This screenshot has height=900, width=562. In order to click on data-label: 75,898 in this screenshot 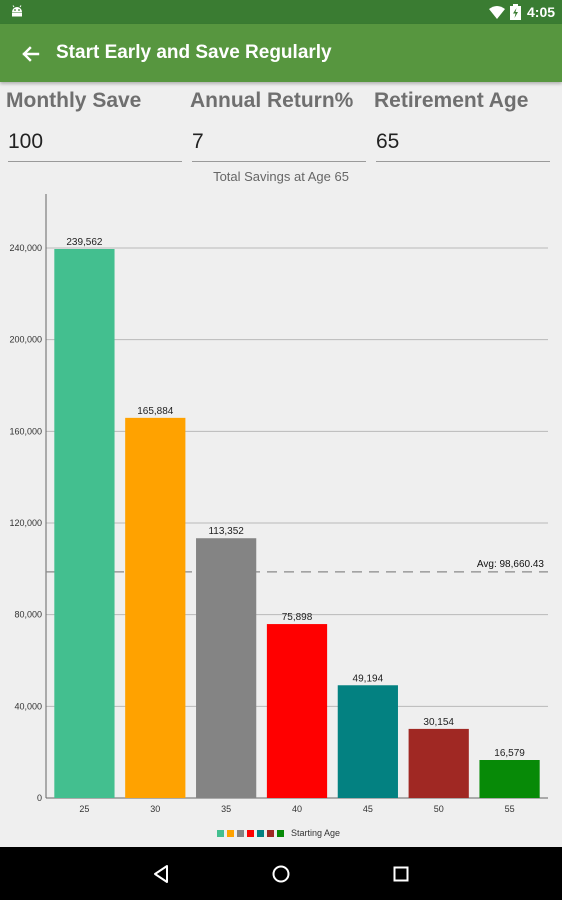, I will do `click(297, 617)`.